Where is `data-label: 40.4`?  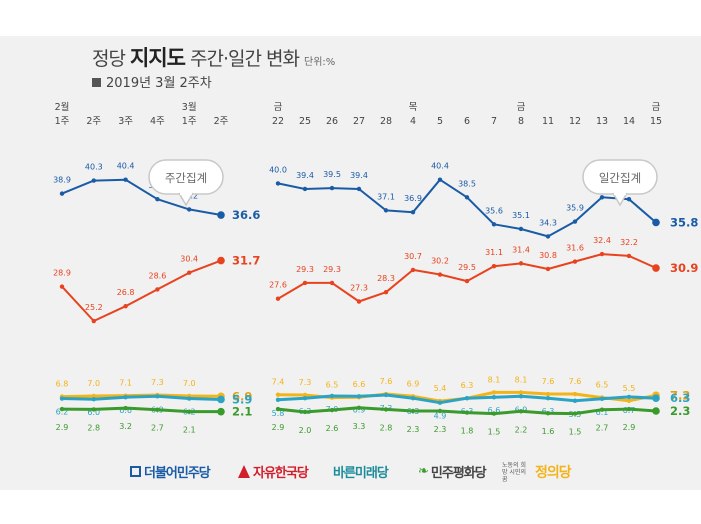
data-label: 40.4 is located at coordinates (440, 166).